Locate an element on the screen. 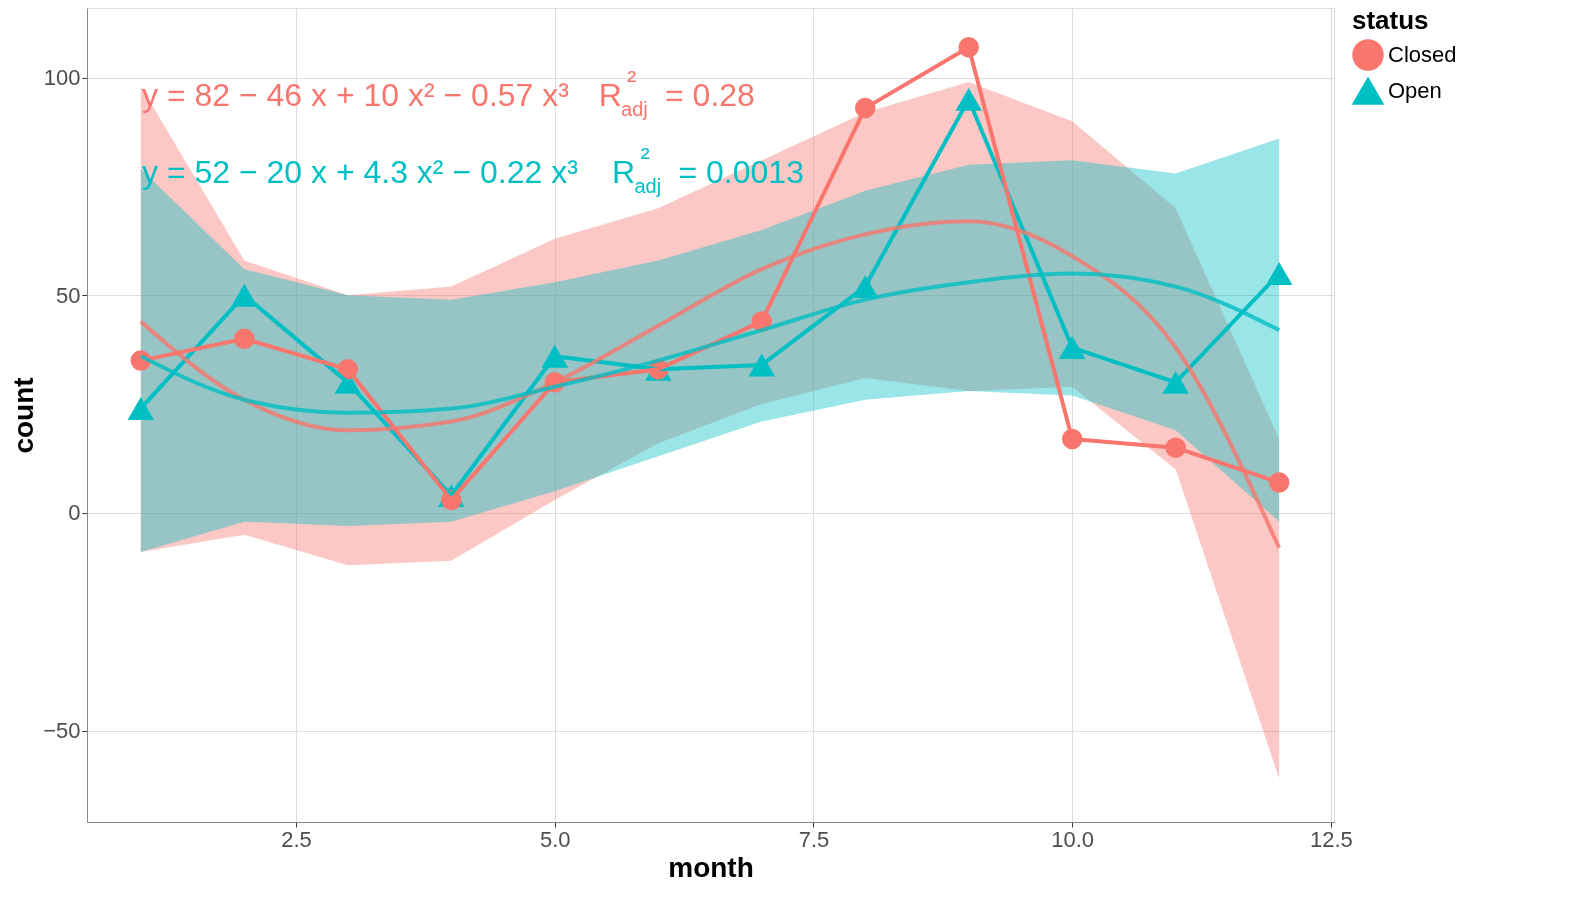 The height and width of the screenshot is (914, 1578). x-tick-label: 2.5 is located at coordinates (296, 839).